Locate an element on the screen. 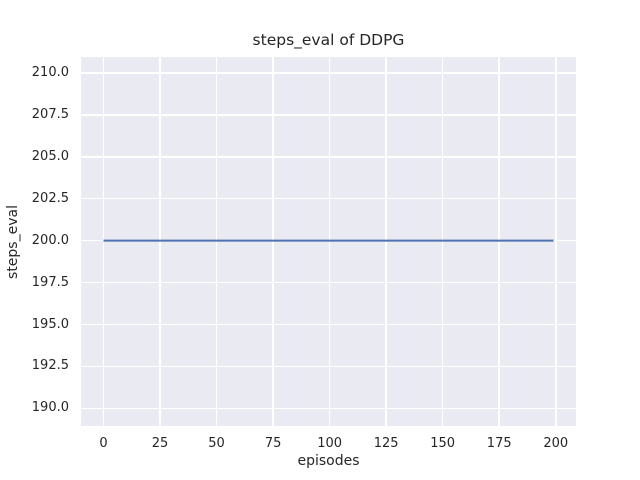 This screenshot has height=480, width=640. x-tick-label: 175 is located at coordinates (499, 443).